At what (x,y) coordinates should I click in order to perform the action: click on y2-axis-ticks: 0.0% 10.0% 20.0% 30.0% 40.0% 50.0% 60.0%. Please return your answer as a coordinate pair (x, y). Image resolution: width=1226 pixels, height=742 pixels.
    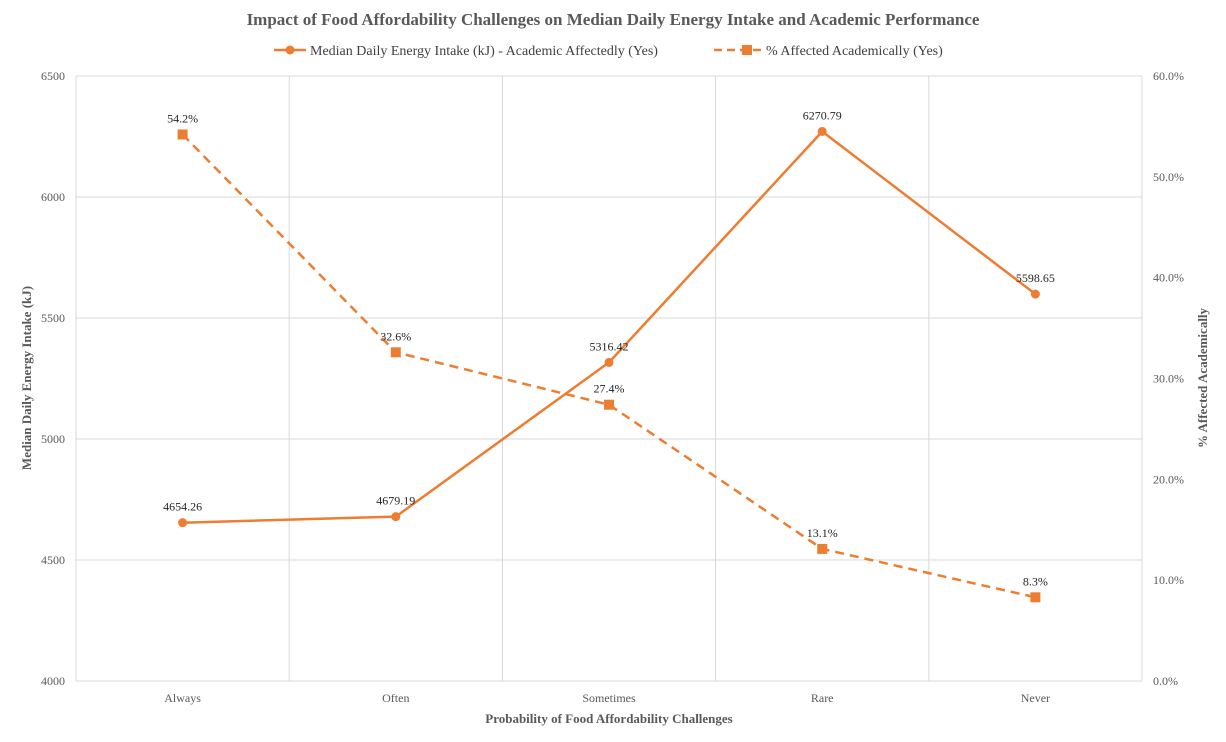
    Looking at the image, I should click on (1168, 378).